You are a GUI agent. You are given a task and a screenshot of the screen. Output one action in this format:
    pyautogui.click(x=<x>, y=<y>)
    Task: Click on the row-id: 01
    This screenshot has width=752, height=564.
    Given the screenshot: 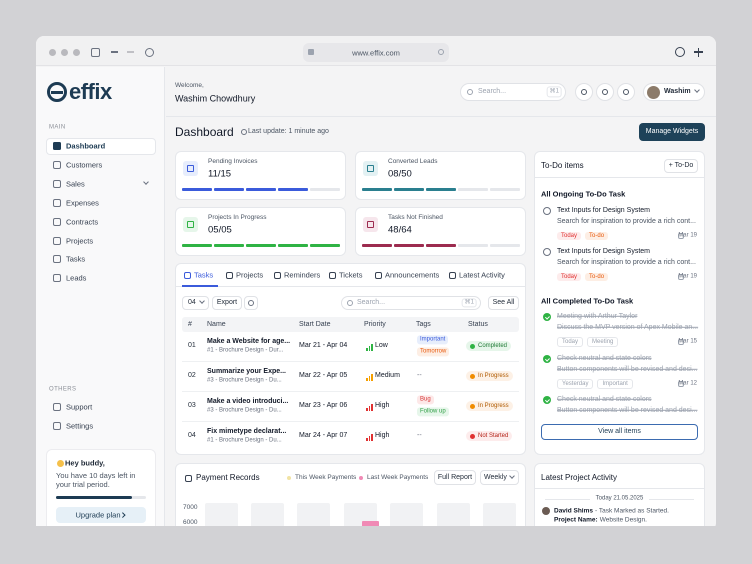 What is the action you would take?
    pyautogui.click(x=192, y=345)
    